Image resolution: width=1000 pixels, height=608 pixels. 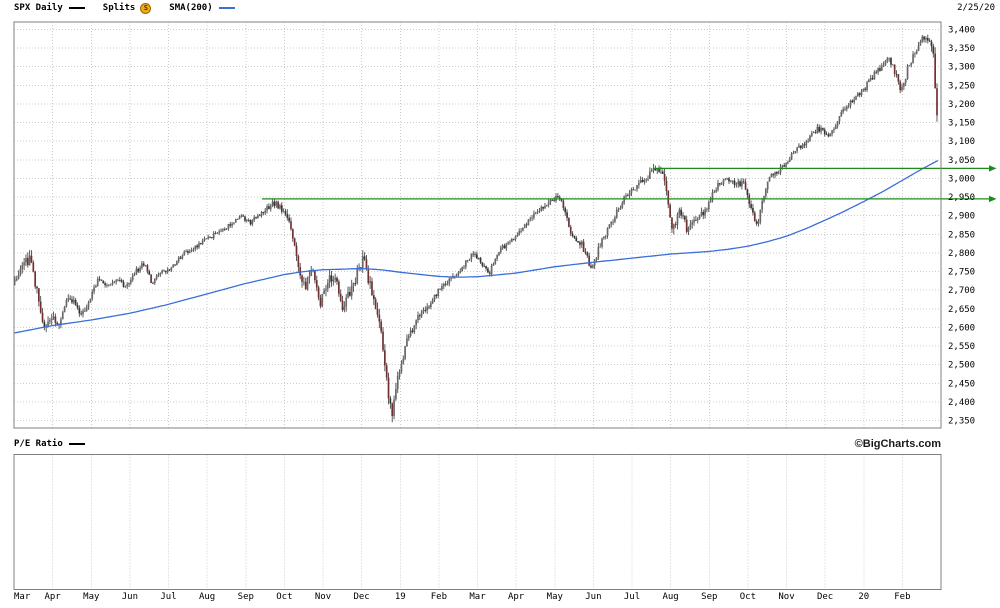 I want to click on bigcharts-watermark: ©BigCharts.com, so click(x=897, y=443).